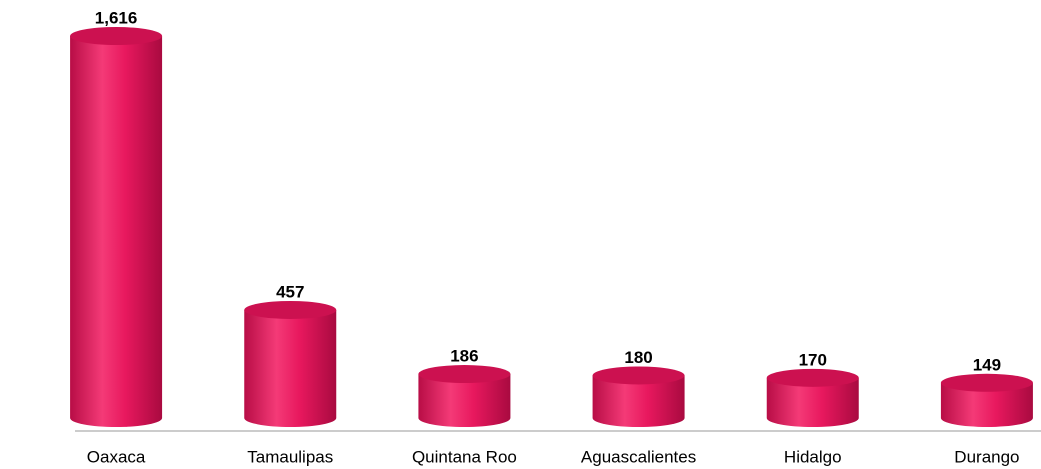 The image size is (1041, 469). Describe the element at coordinates (464, 456) in the screenshot. I see `x-tick-label: Quintana Roo` at that location.